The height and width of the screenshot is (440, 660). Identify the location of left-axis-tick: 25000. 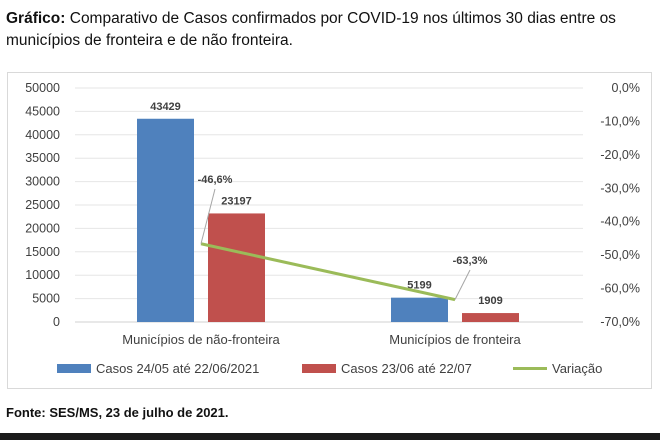
(42, 205).